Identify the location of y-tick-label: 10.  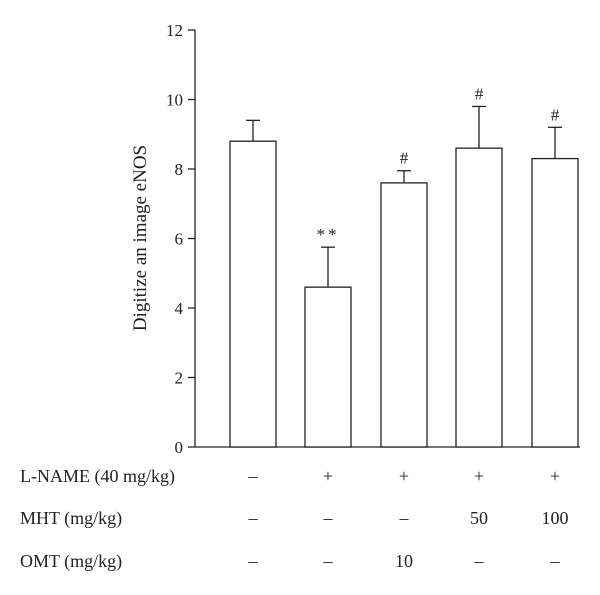
(174, 100).